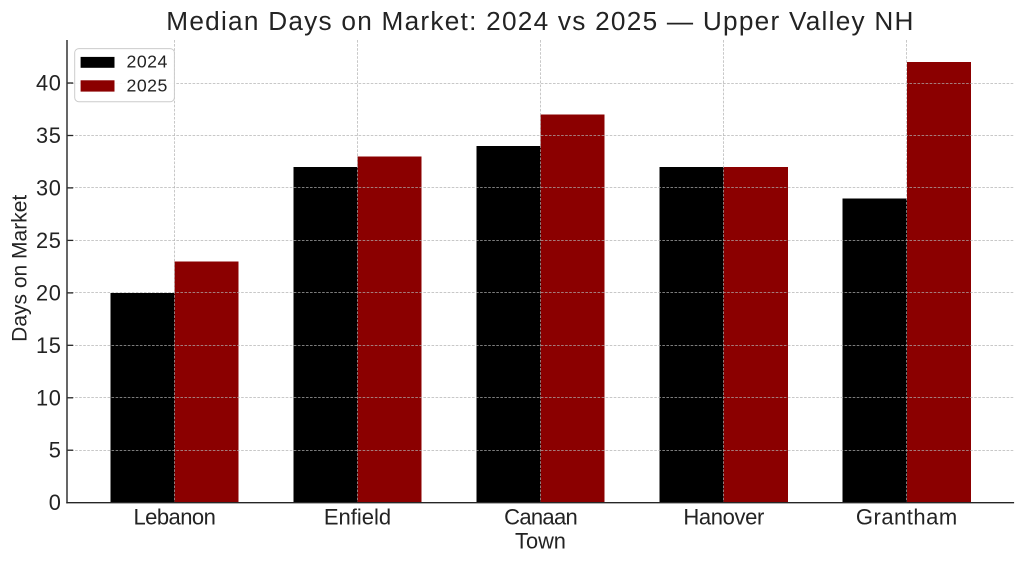  I want to click on svg-text: 2025, so click(147, 86).